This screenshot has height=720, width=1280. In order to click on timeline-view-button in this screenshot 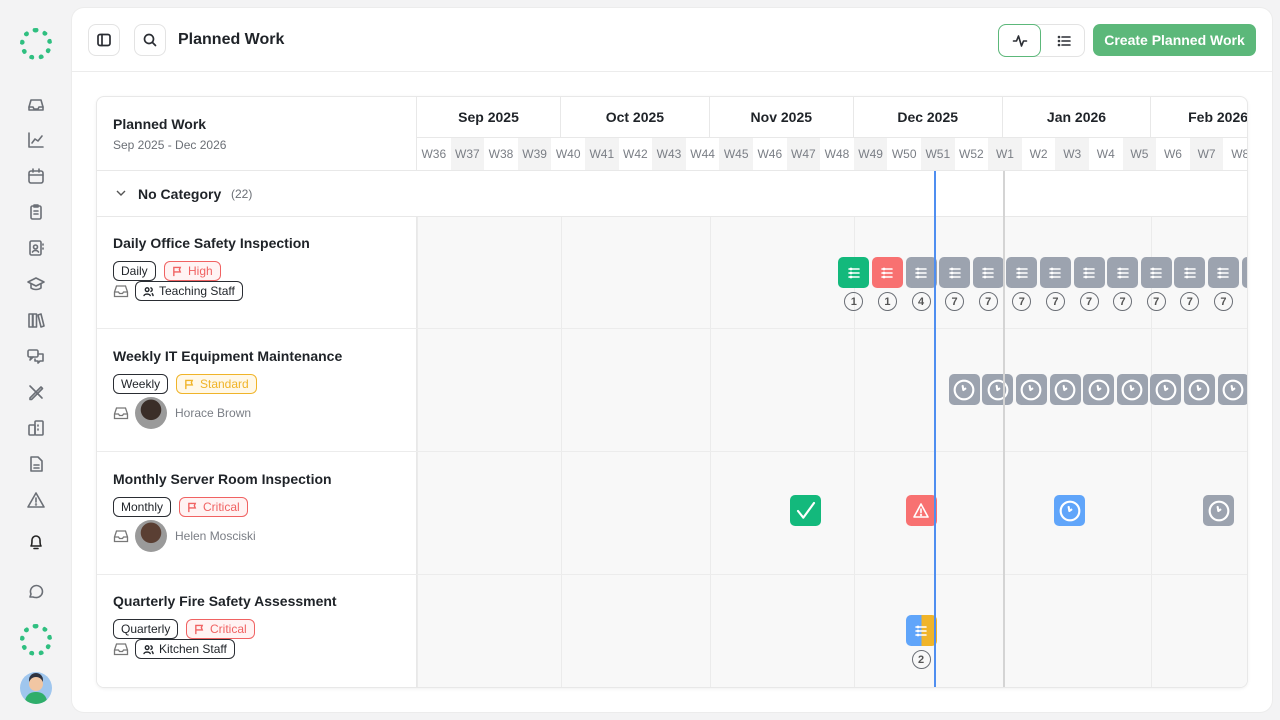, I will do `click(1019, 40)`.